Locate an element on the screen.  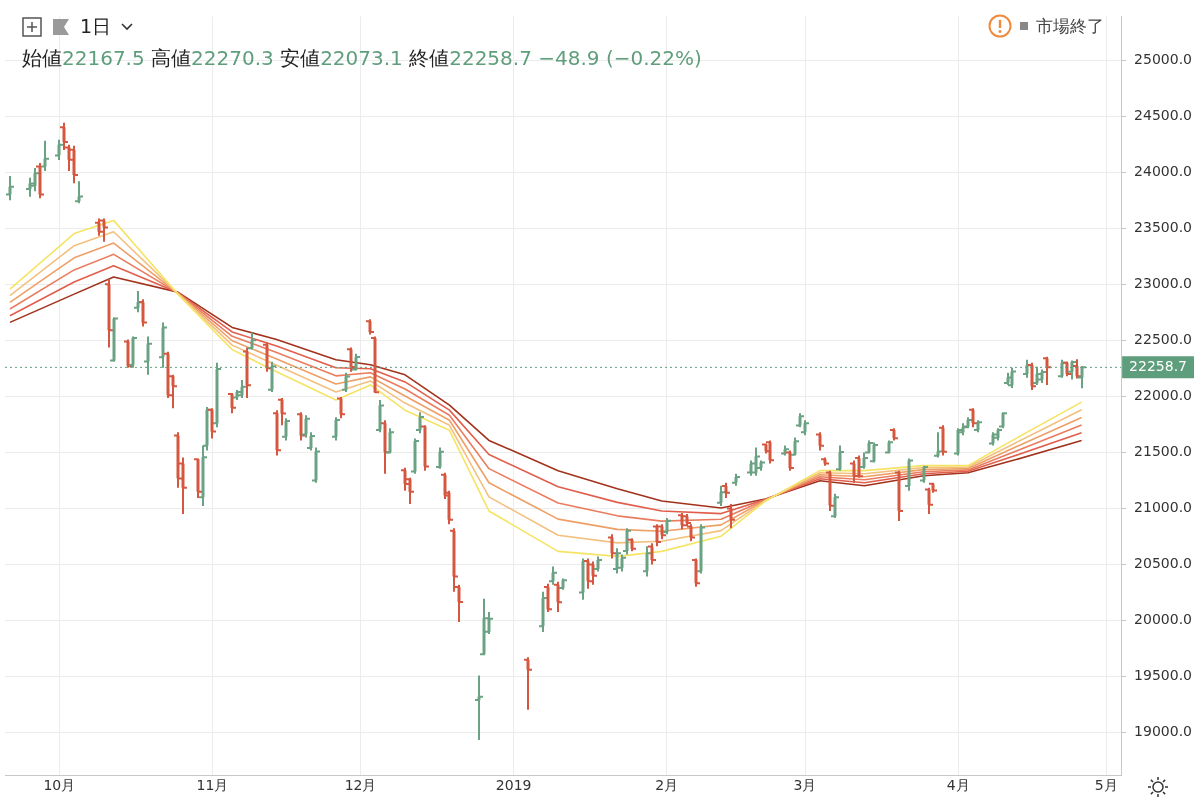
x-tick-label: 2019 is located at coordinates (513, 785).